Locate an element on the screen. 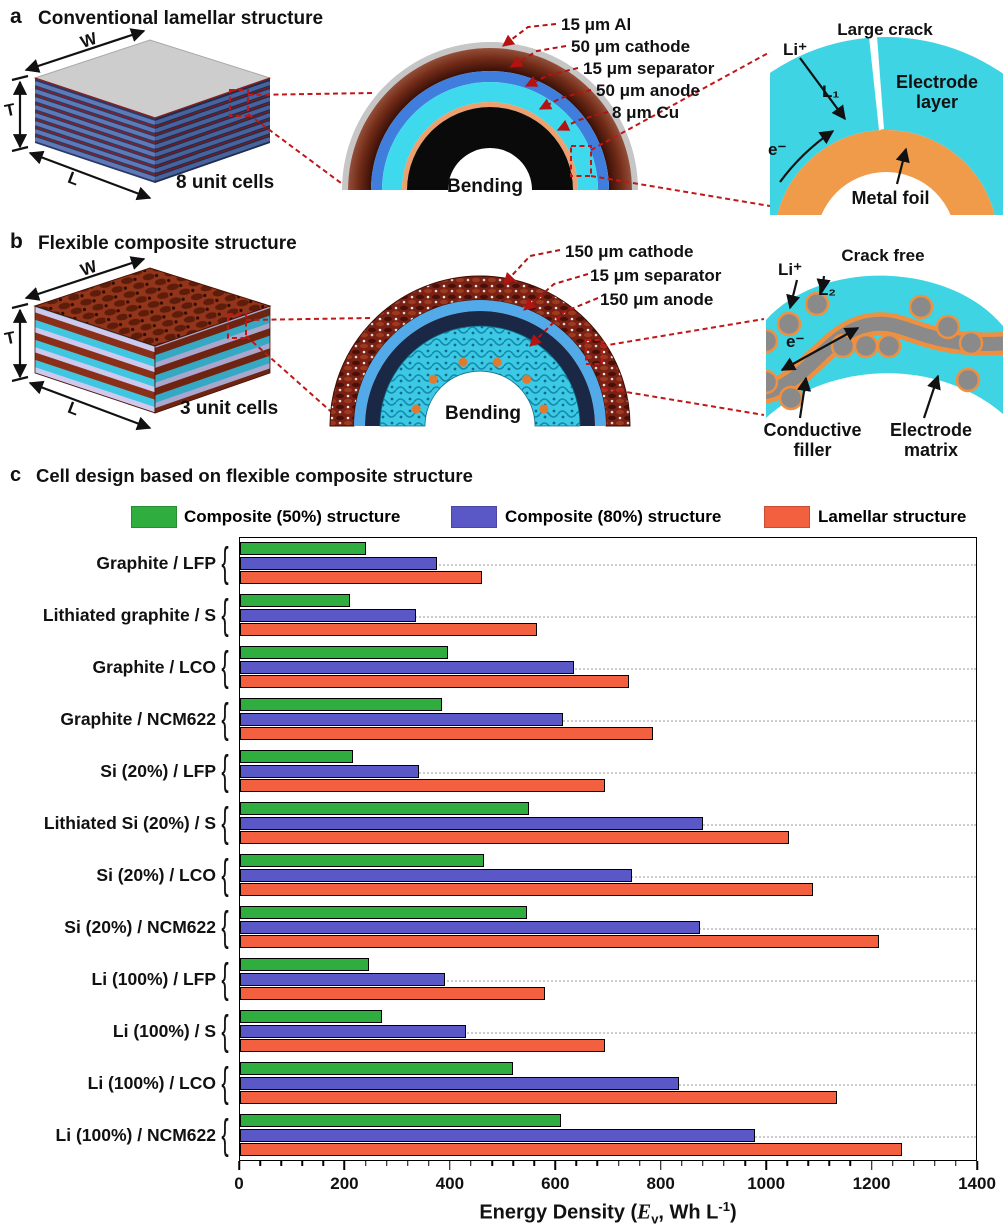 Image resolution: width=1003 pixels, height=1229 pixels. category-label: Si (20%) / LFP is located at coordinates (158, 770).